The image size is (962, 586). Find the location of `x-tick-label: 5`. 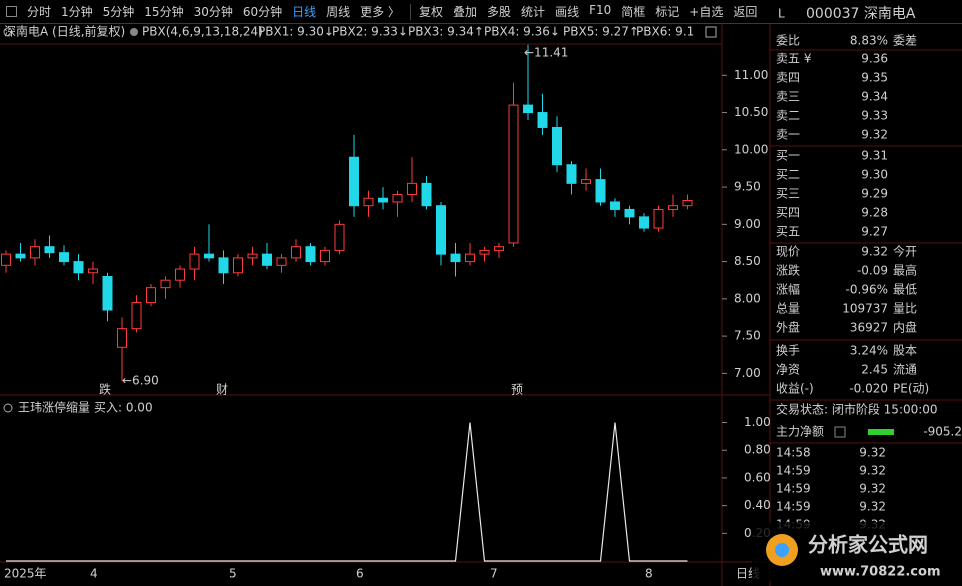

x-tick-label: 5 is located at coordinates (233, 574).